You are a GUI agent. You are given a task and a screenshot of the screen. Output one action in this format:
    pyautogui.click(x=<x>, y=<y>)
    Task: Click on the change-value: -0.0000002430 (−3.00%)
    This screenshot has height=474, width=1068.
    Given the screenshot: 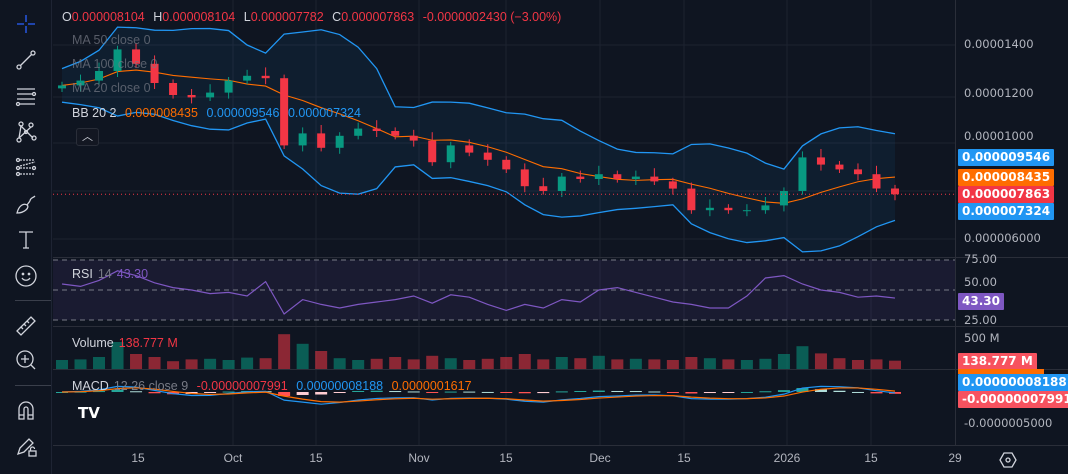 What is the action you would take?
    pyautogui.click(x=492, y=17)
    